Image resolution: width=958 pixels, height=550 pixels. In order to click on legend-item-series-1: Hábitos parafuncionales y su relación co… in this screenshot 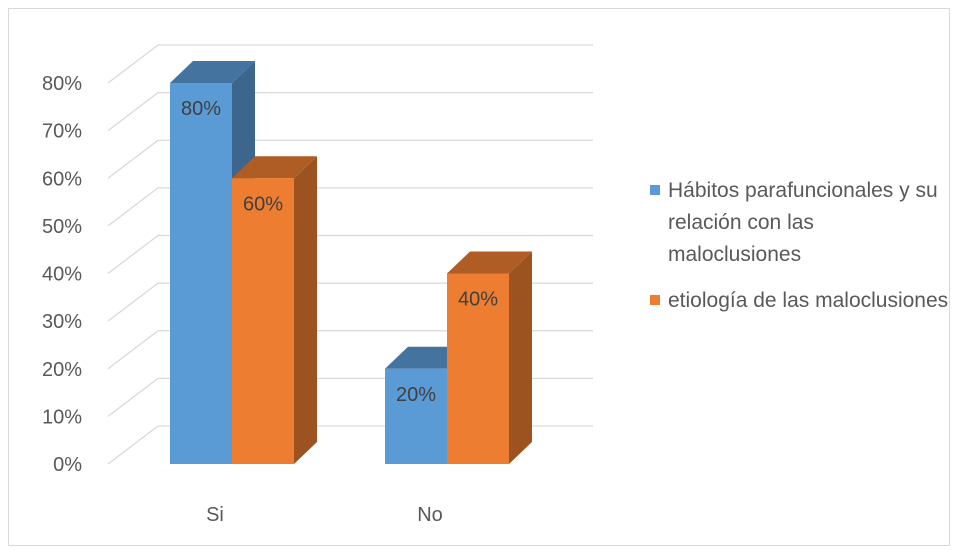, I will do `click(800, 223)`.